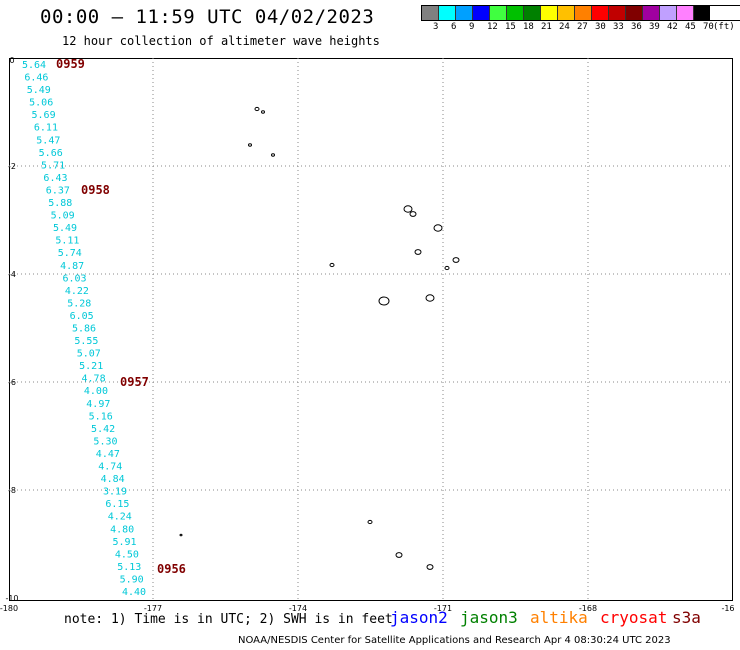 The image size is (740, 650). What do you see at coordinates (82, 316) in the screenshot?
I see `wave-height-value: 6.05` at bounding box center [82, 316].